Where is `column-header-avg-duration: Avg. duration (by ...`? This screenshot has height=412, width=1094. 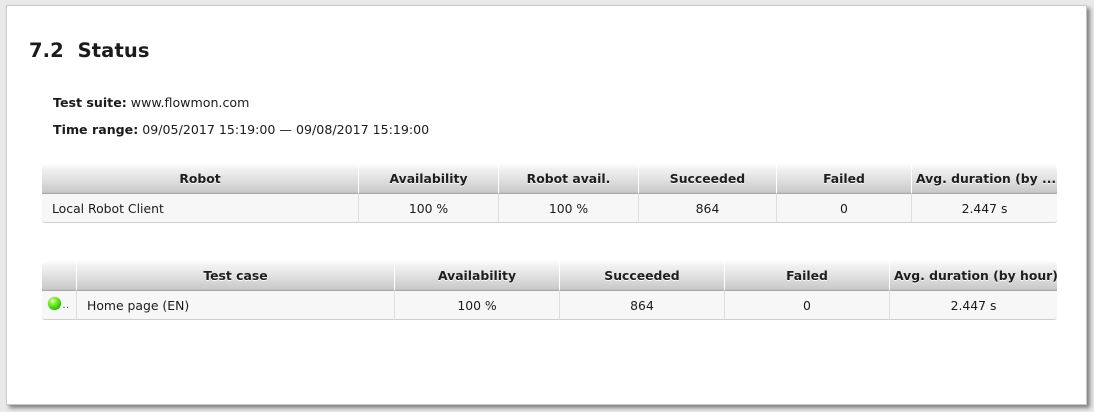
column-header-avg-duration: Avg. duration (by ... is located at coordinates (984, 179).